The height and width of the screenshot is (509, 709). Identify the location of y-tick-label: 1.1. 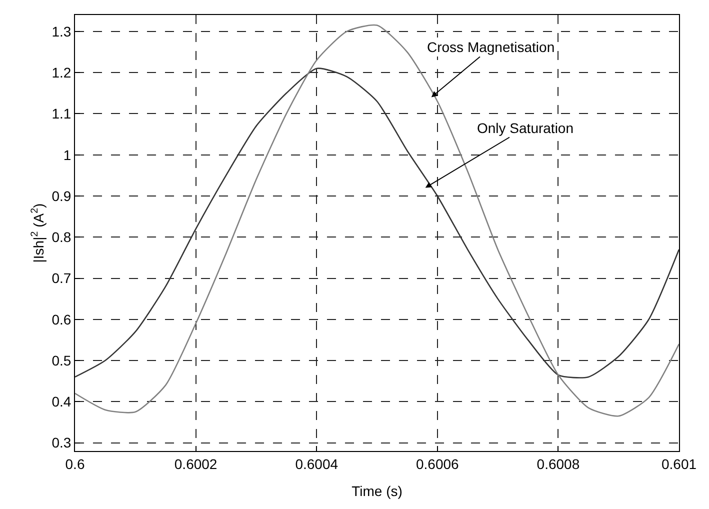
(62, 114).